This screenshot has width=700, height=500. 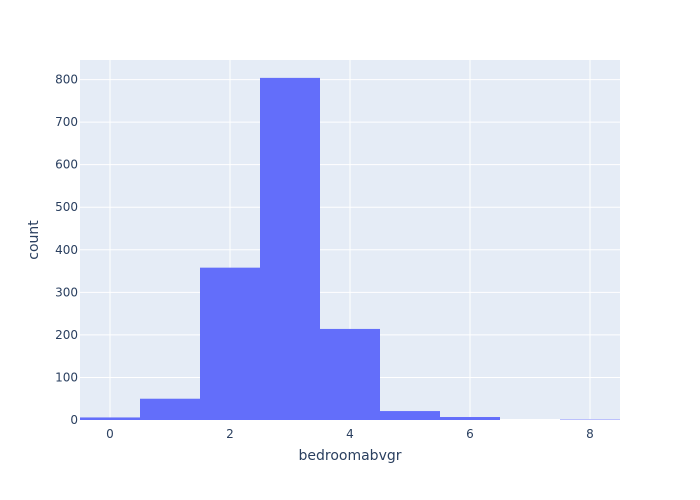 What do you see at coordinates (66, 292) in the screenshot?
I see `y-tick-label: 300` at bounding box center [66, 292].